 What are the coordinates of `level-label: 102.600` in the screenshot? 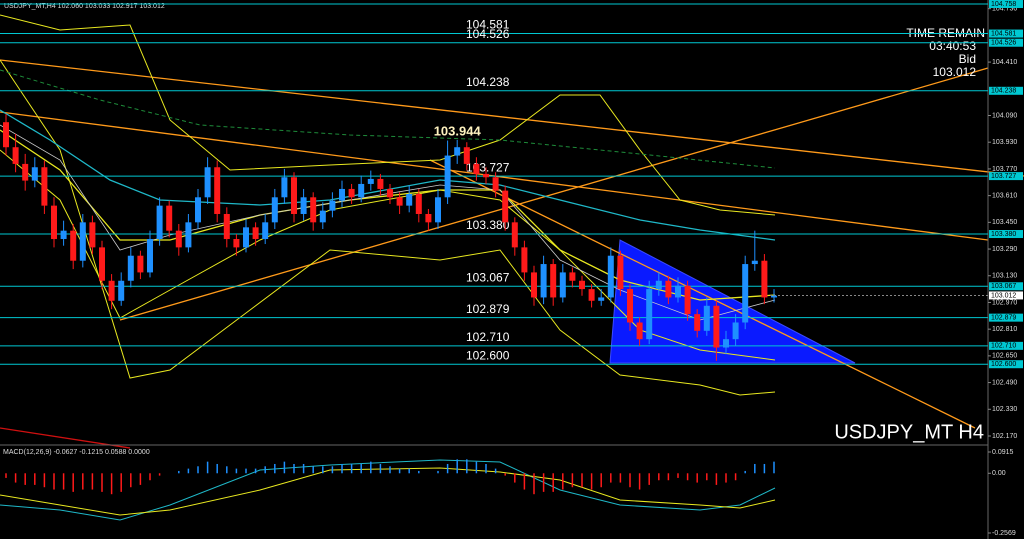 It's located at (488, 355).